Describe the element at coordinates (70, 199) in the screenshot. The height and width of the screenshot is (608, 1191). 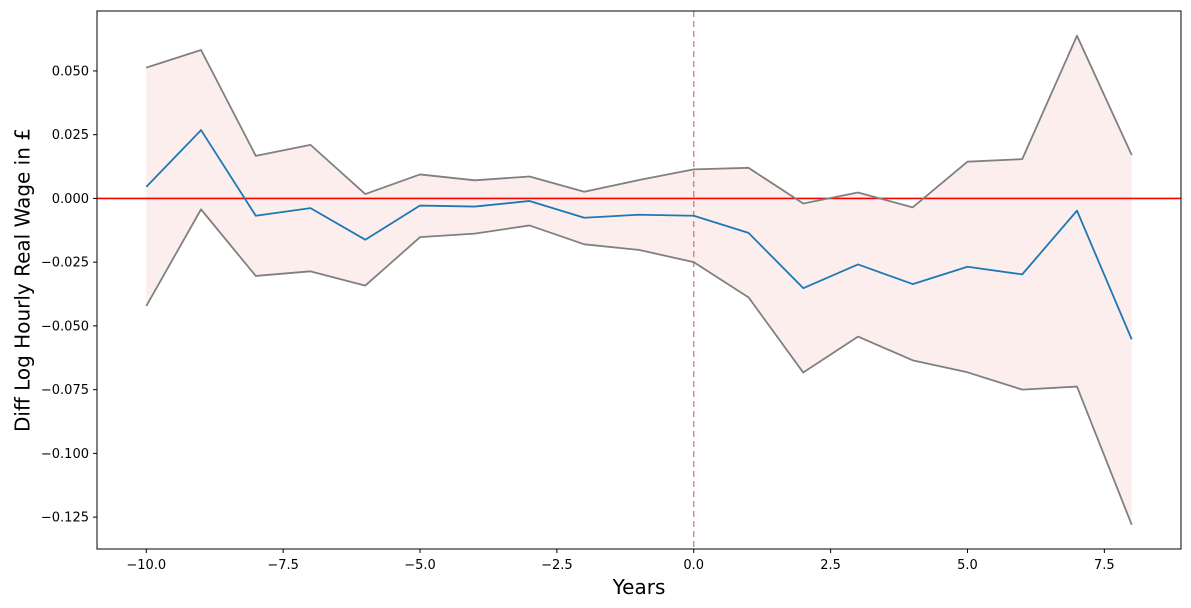
I see `y-tick-label: 0.000` at that location.